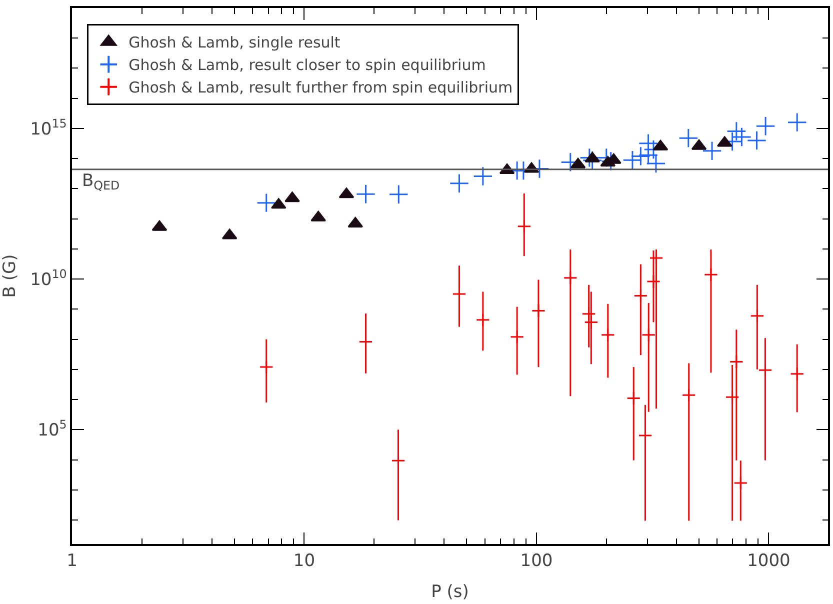  I want to click on y-tick-label: 10$^{10}$, so click(48, 278).